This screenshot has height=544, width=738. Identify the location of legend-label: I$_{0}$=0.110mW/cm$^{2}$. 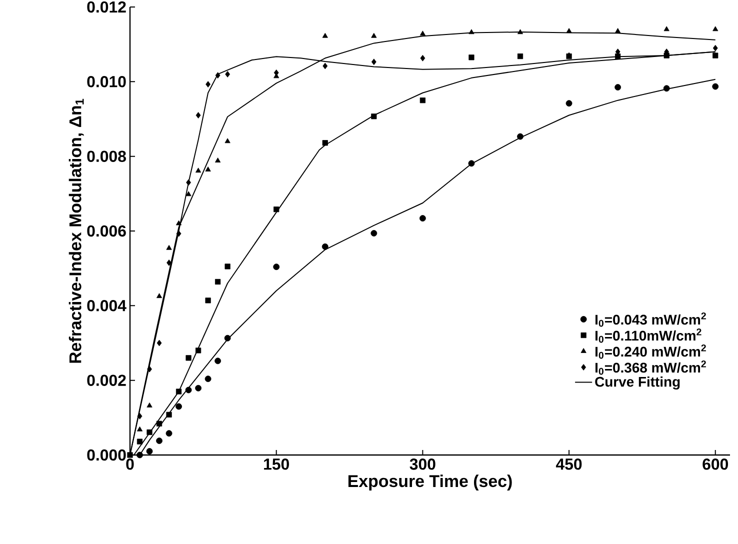
(649, 335).